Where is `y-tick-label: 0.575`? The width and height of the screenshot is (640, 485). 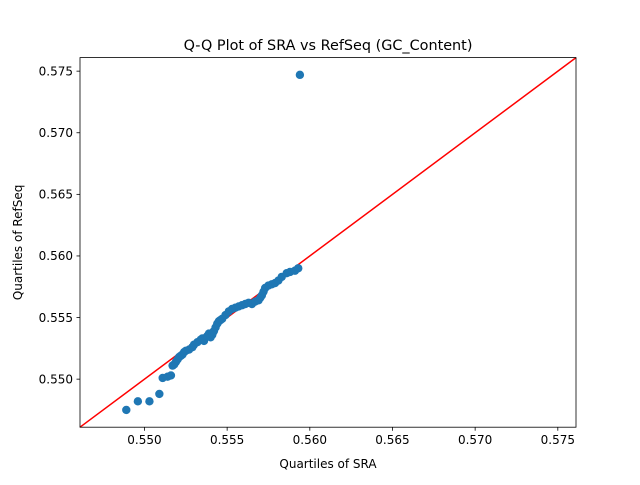 y-tick-label: 0.575 is located at coordinates (56, 71).